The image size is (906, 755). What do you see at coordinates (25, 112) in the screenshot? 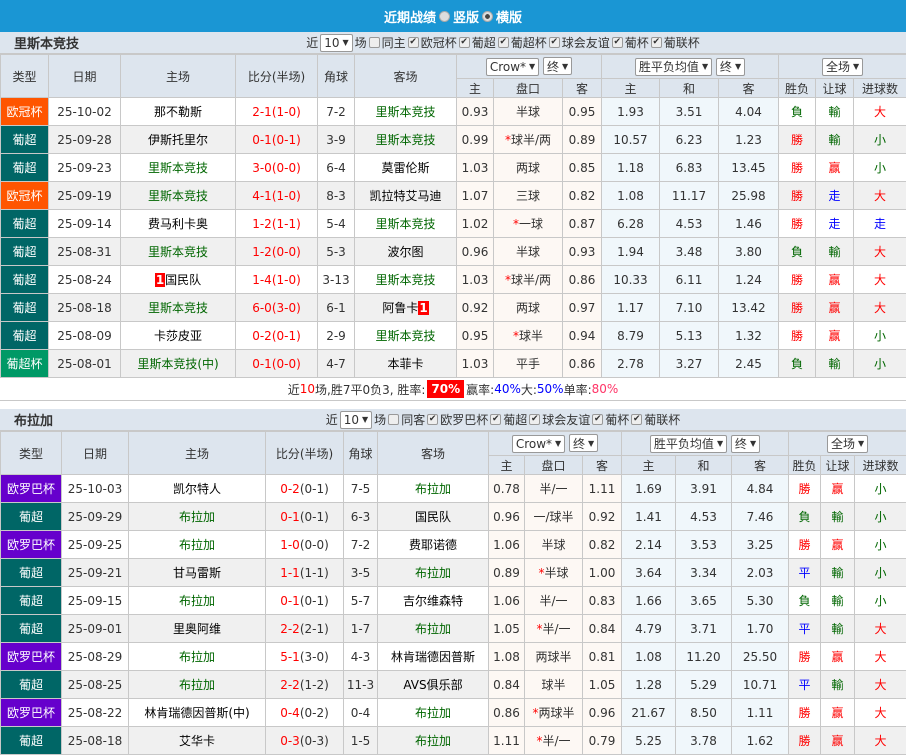
I see `type-cell: 欧冠杯` at bounding box center [25, 112].